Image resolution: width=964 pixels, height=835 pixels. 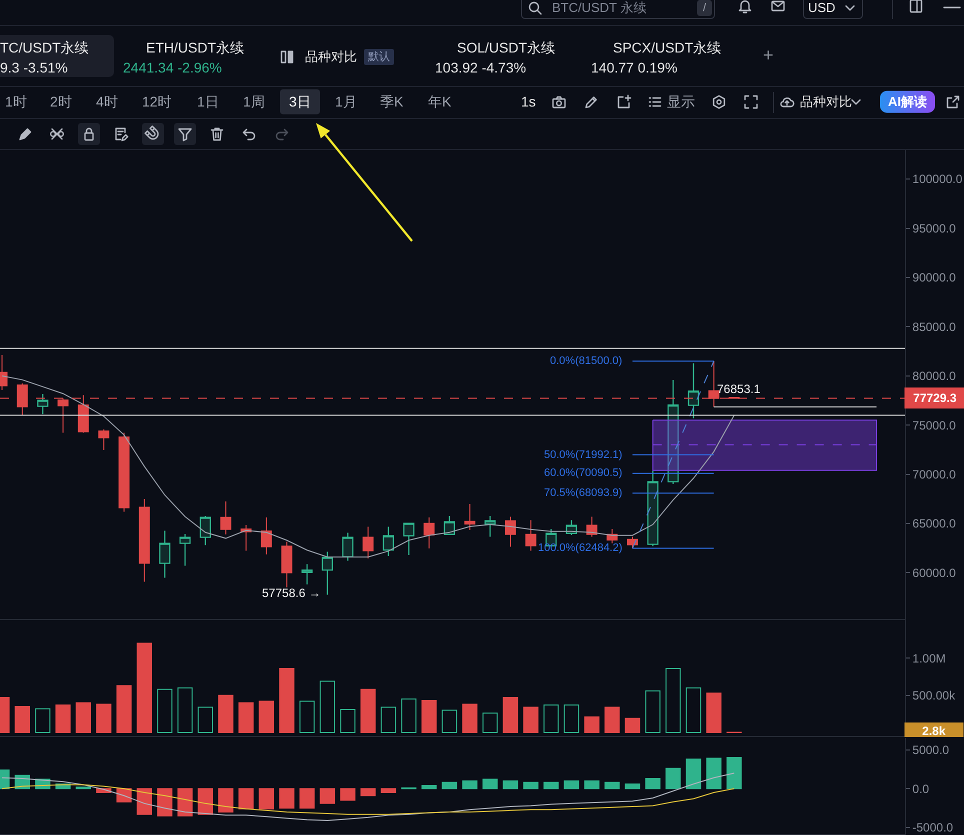 I want to click on text: SPCX/USDT永续, so click(x=667, y=47).